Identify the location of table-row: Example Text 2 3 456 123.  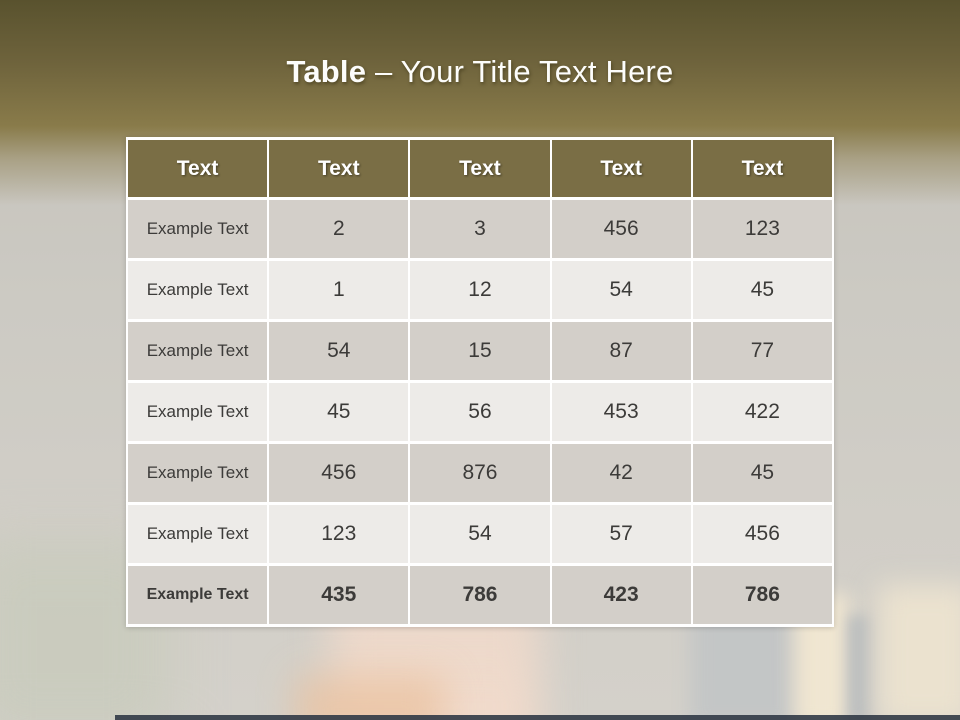
(480, 229).